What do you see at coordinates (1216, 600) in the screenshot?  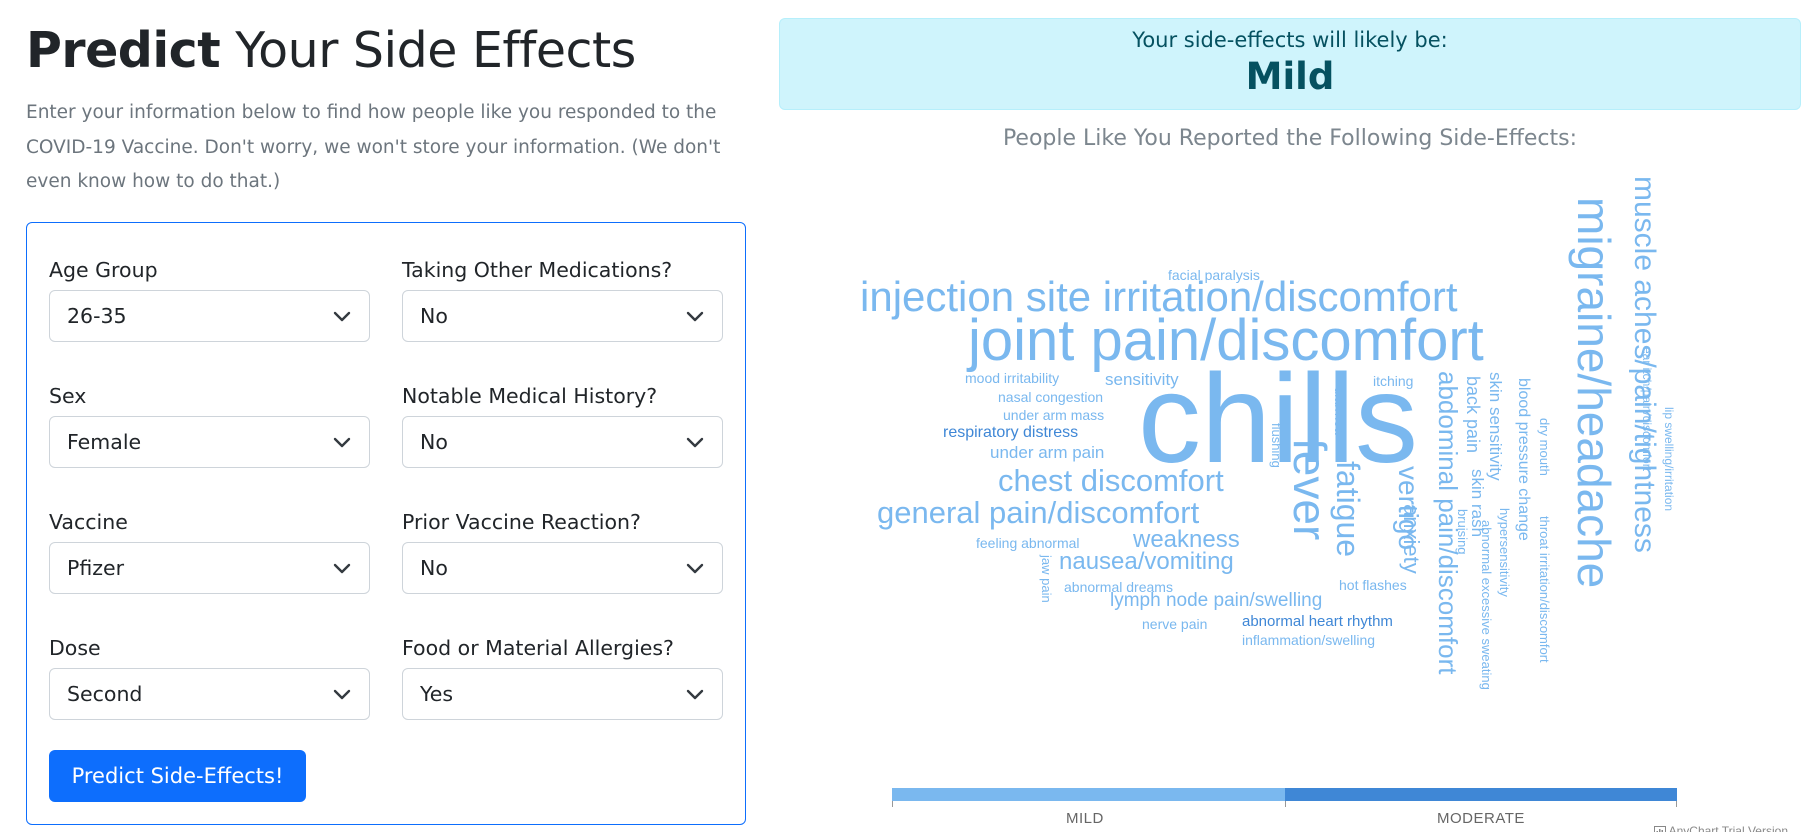 I see `word-cloud-word: lymph node pain/swelling` at bounding box center [1216, 600].